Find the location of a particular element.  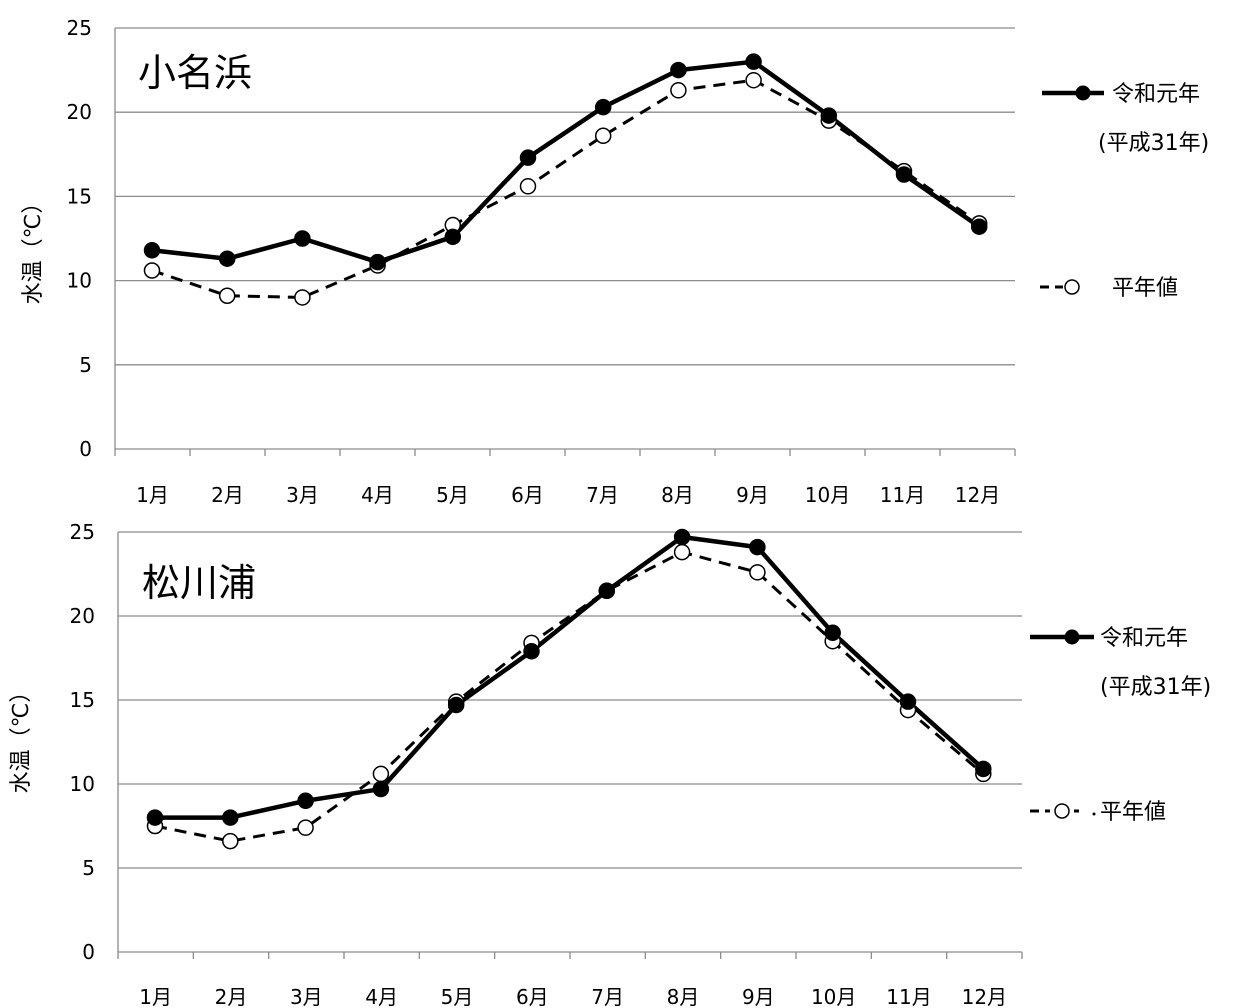

series-line-current-year is located at coordinates (566, 162).